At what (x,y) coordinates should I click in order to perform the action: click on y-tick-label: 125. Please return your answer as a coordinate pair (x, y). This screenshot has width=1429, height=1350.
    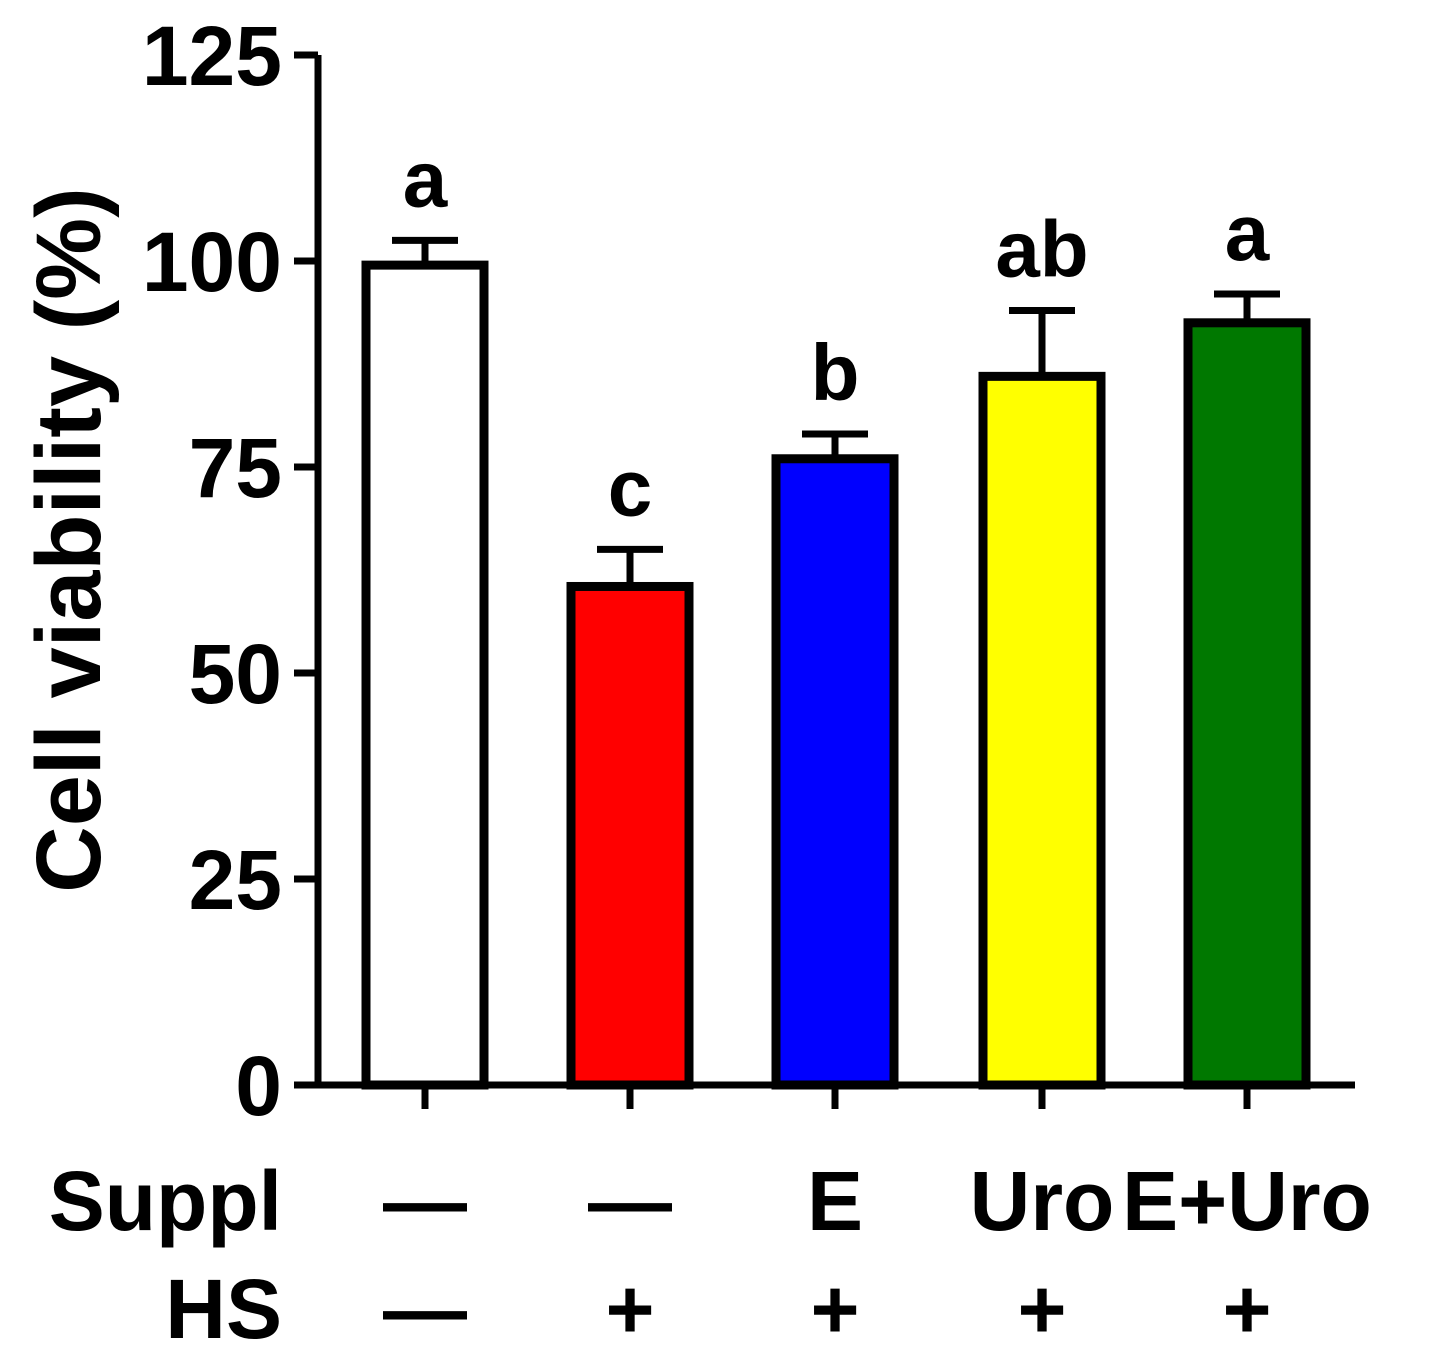
    Looking at the image, I should click on (212, 56).